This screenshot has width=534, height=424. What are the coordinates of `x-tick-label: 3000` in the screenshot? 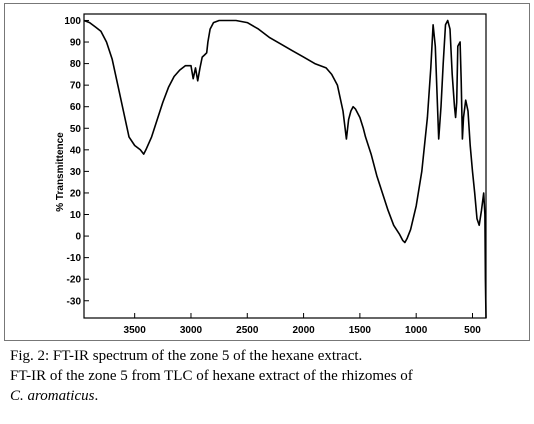 It's located at (191, 330).